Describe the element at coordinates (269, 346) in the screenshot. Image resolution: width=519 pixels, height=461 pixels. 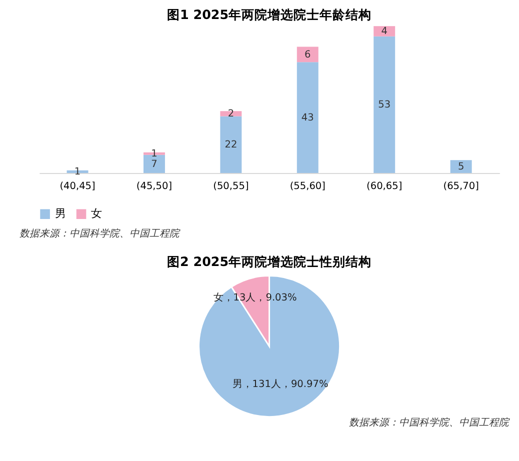
I see `pie-slice` at that location.